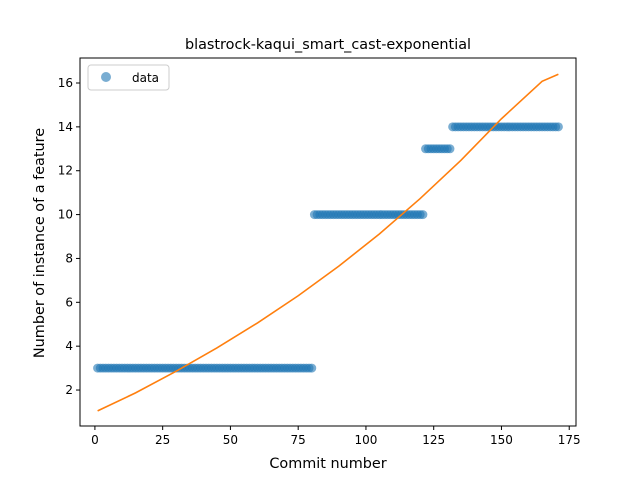  What do you see at coordinates (433, 440) in the screenshot?
I see `x-tick-label: 125` at bounding box center [433, 440].